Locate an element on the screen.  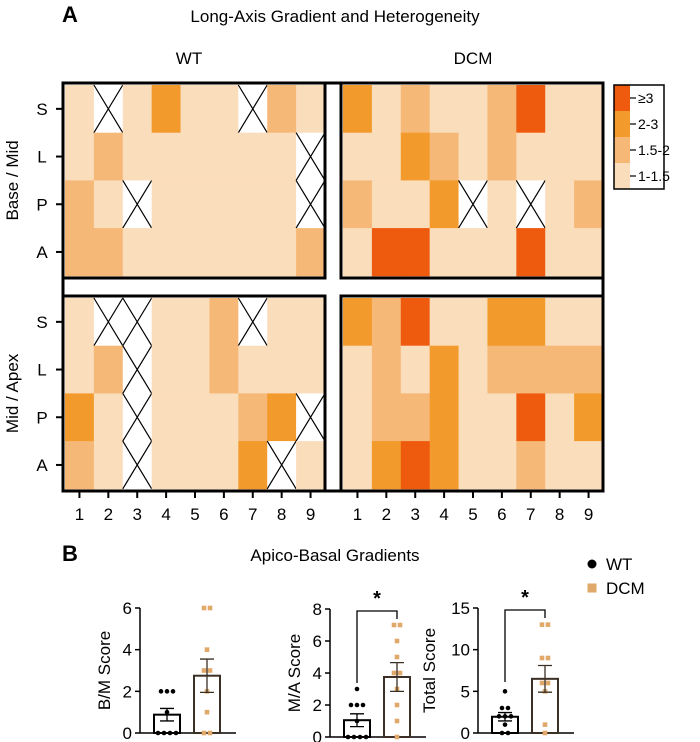
column-label: 7 is located at coordinates (530, 514).